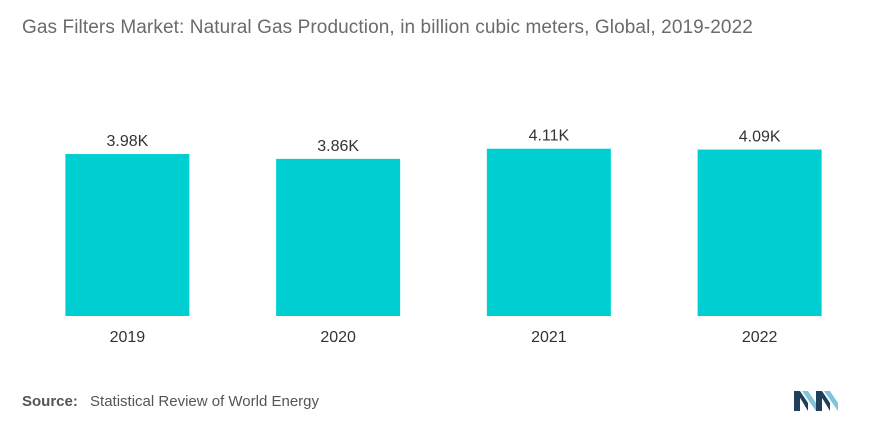 The height and width of the screenshot is (429, 885). Describe the element at coordinates (338, 146) in the screenshot. I see `data-label-2020: 3.86K` at that location.